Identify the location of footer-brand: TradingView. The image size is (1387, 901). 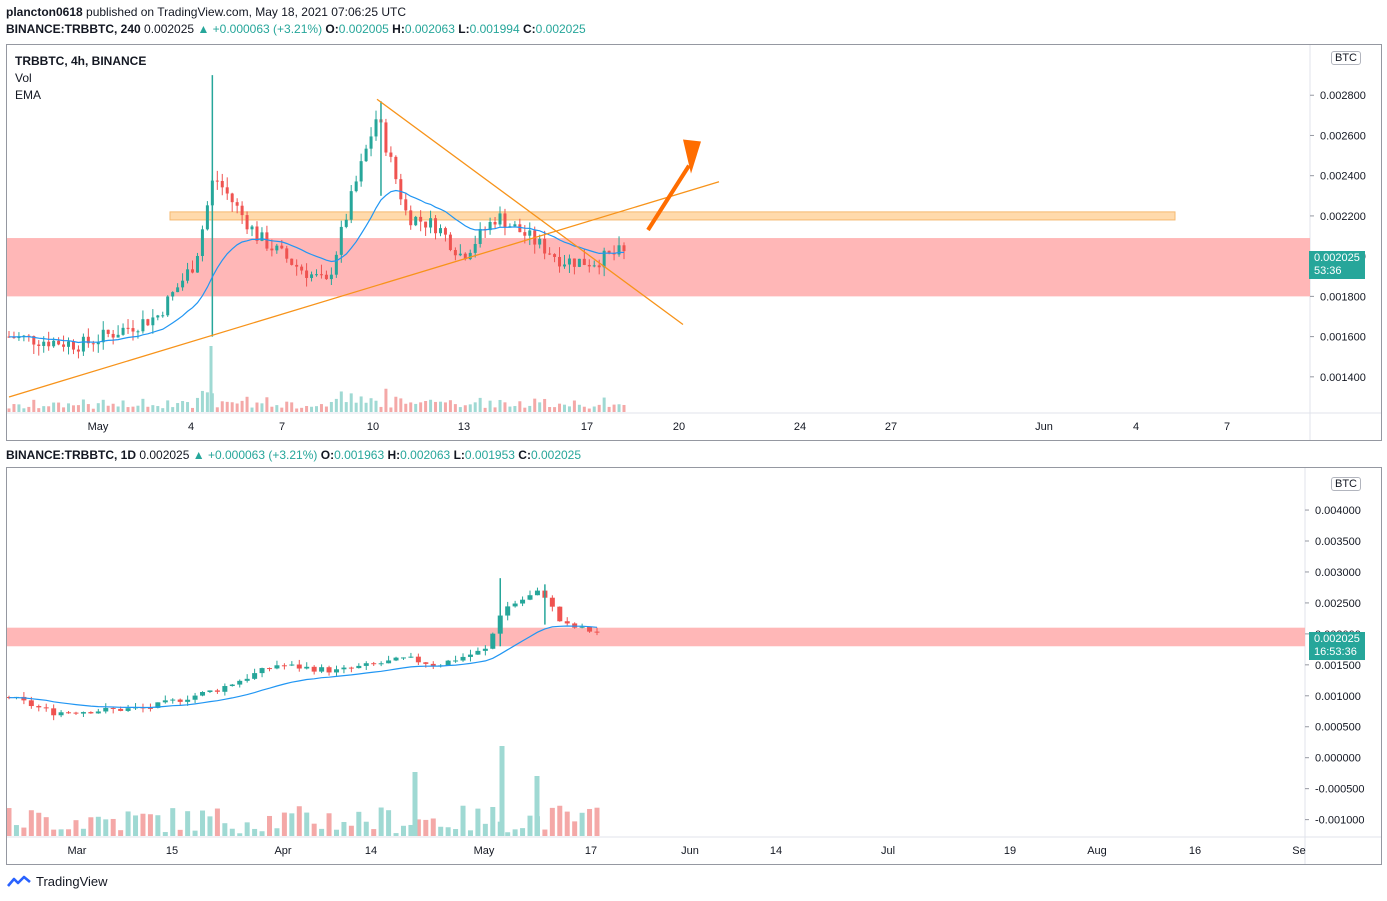
(57, 881).